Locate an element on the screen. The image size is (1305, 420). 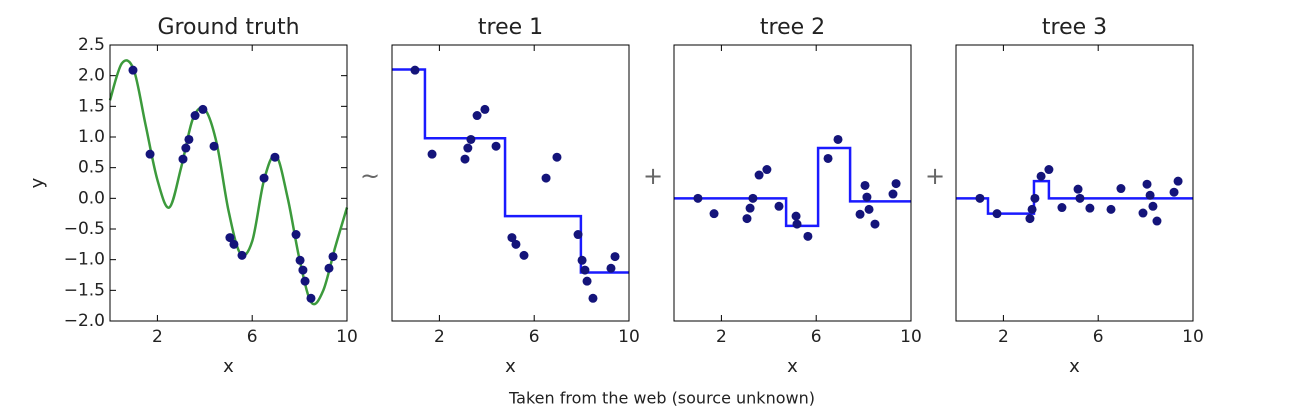
y-tick-label: −2.0 is located at coordinates (84, 321).